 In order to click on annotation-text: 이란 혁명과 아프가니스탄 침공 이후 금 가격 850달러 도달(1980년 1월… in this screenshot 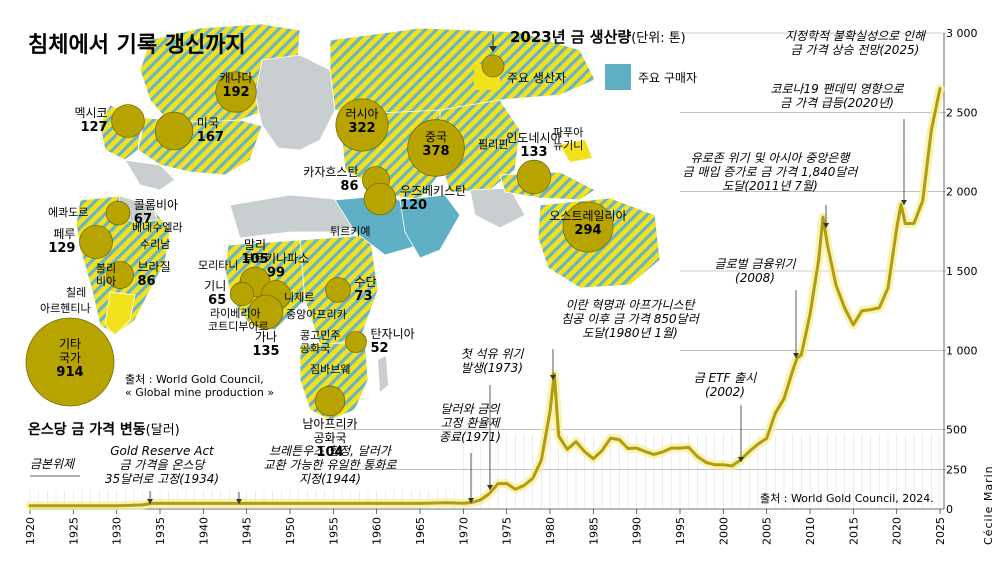, I will do `click(630, 319)`.